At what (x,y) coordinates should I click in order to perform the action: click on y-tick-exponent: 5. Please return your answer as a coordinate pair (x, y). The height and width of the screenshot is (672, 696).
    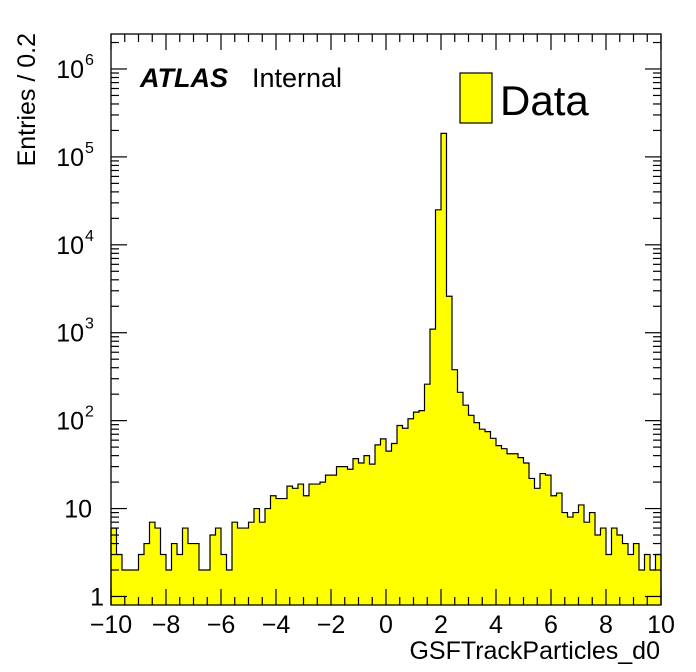
    Looking at the image, I should click on (89, 148).